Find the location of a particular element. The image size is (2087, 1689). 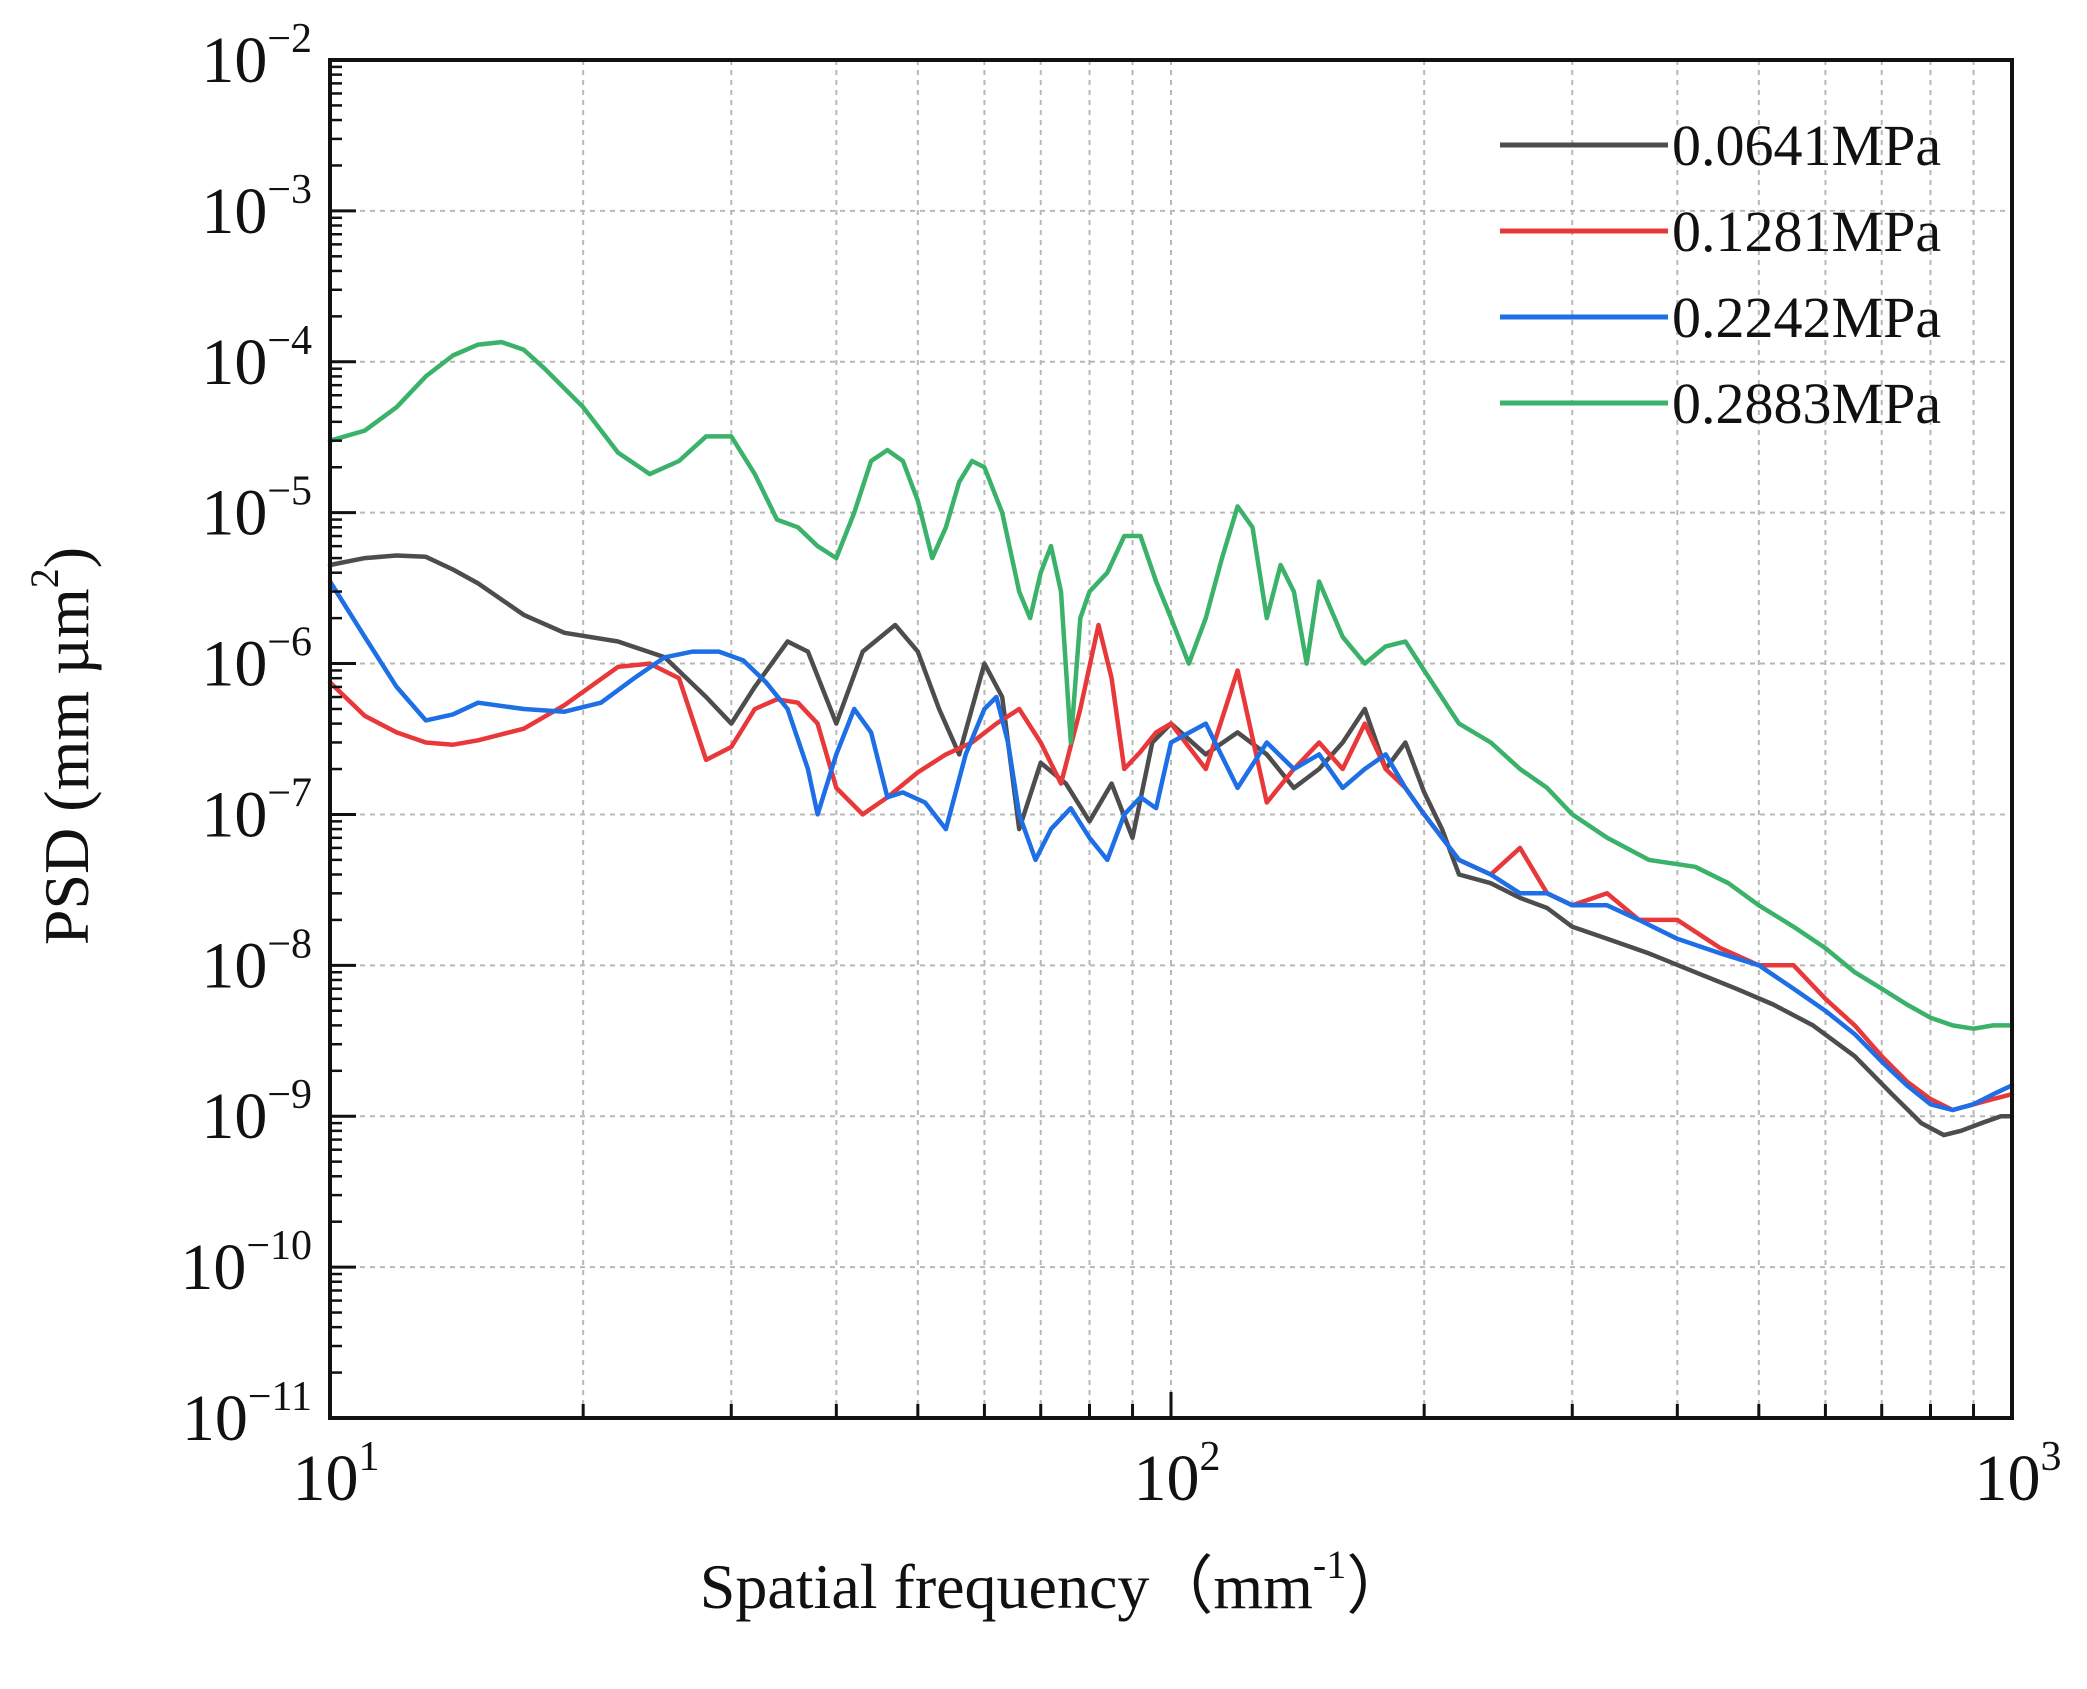

legend-label-4: 0.2883MPa is located at coordinates (1806, 403).